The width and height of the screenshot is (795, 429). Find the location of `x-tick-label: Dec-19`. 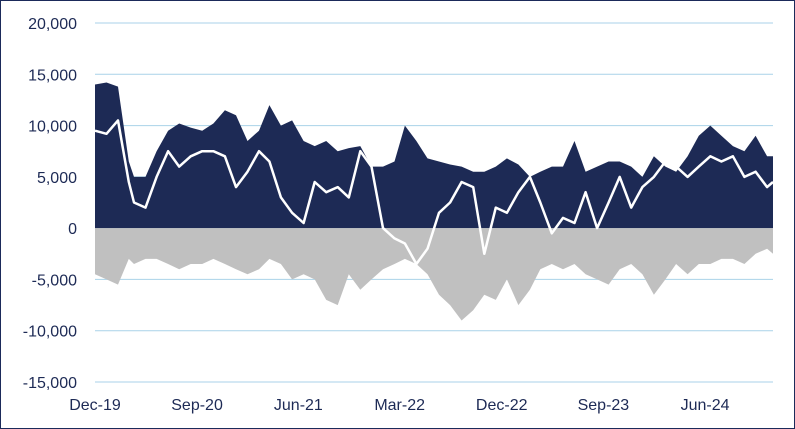

x-tick-label: Dec-19 is located at coordinates (95, 405).